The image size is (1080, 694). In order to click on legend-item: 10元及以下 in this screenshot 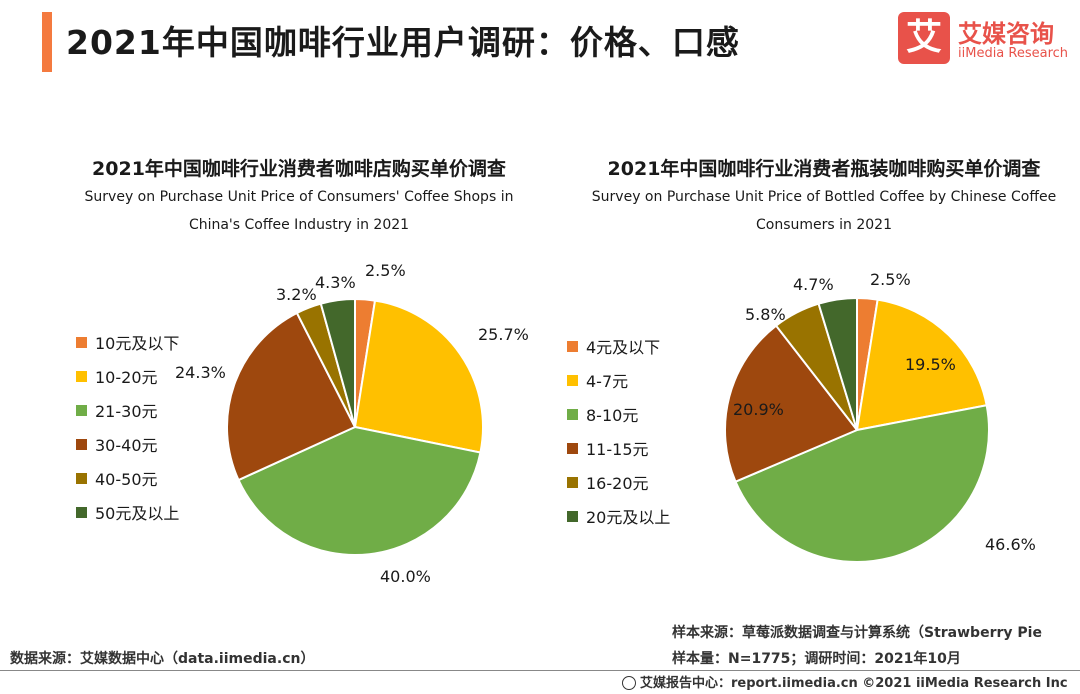, I will do `click(127, 342)`.